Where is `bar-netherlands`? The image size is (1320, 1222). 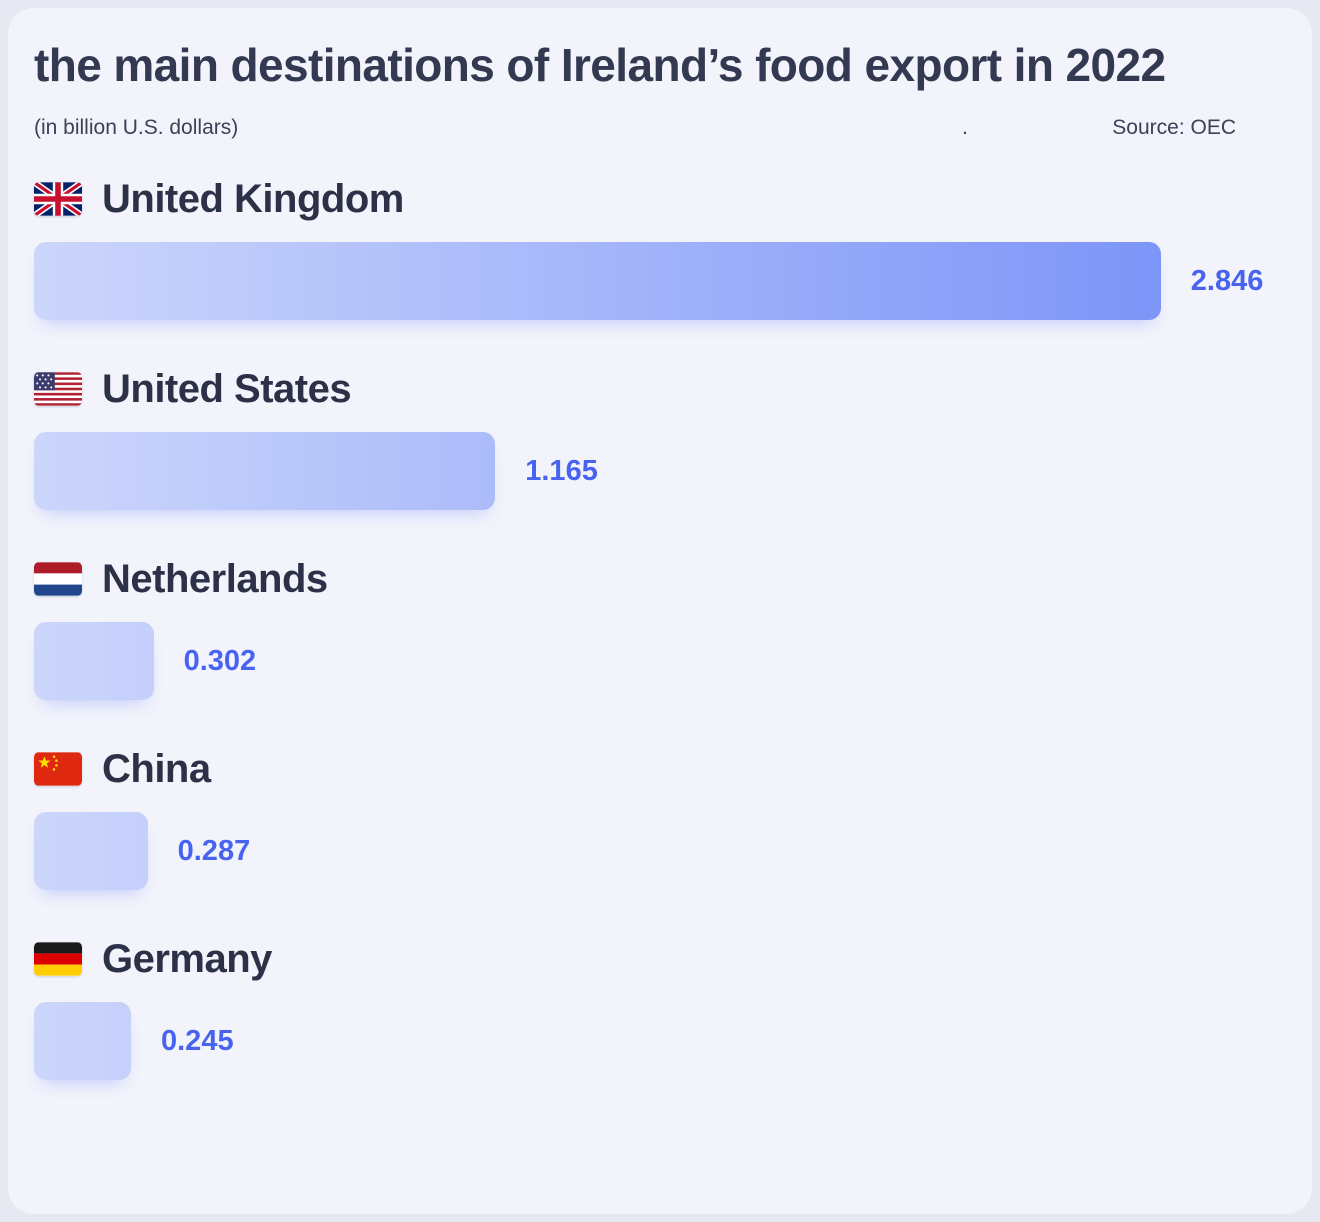
bar-netherlands is located at coordinates (94, 661).